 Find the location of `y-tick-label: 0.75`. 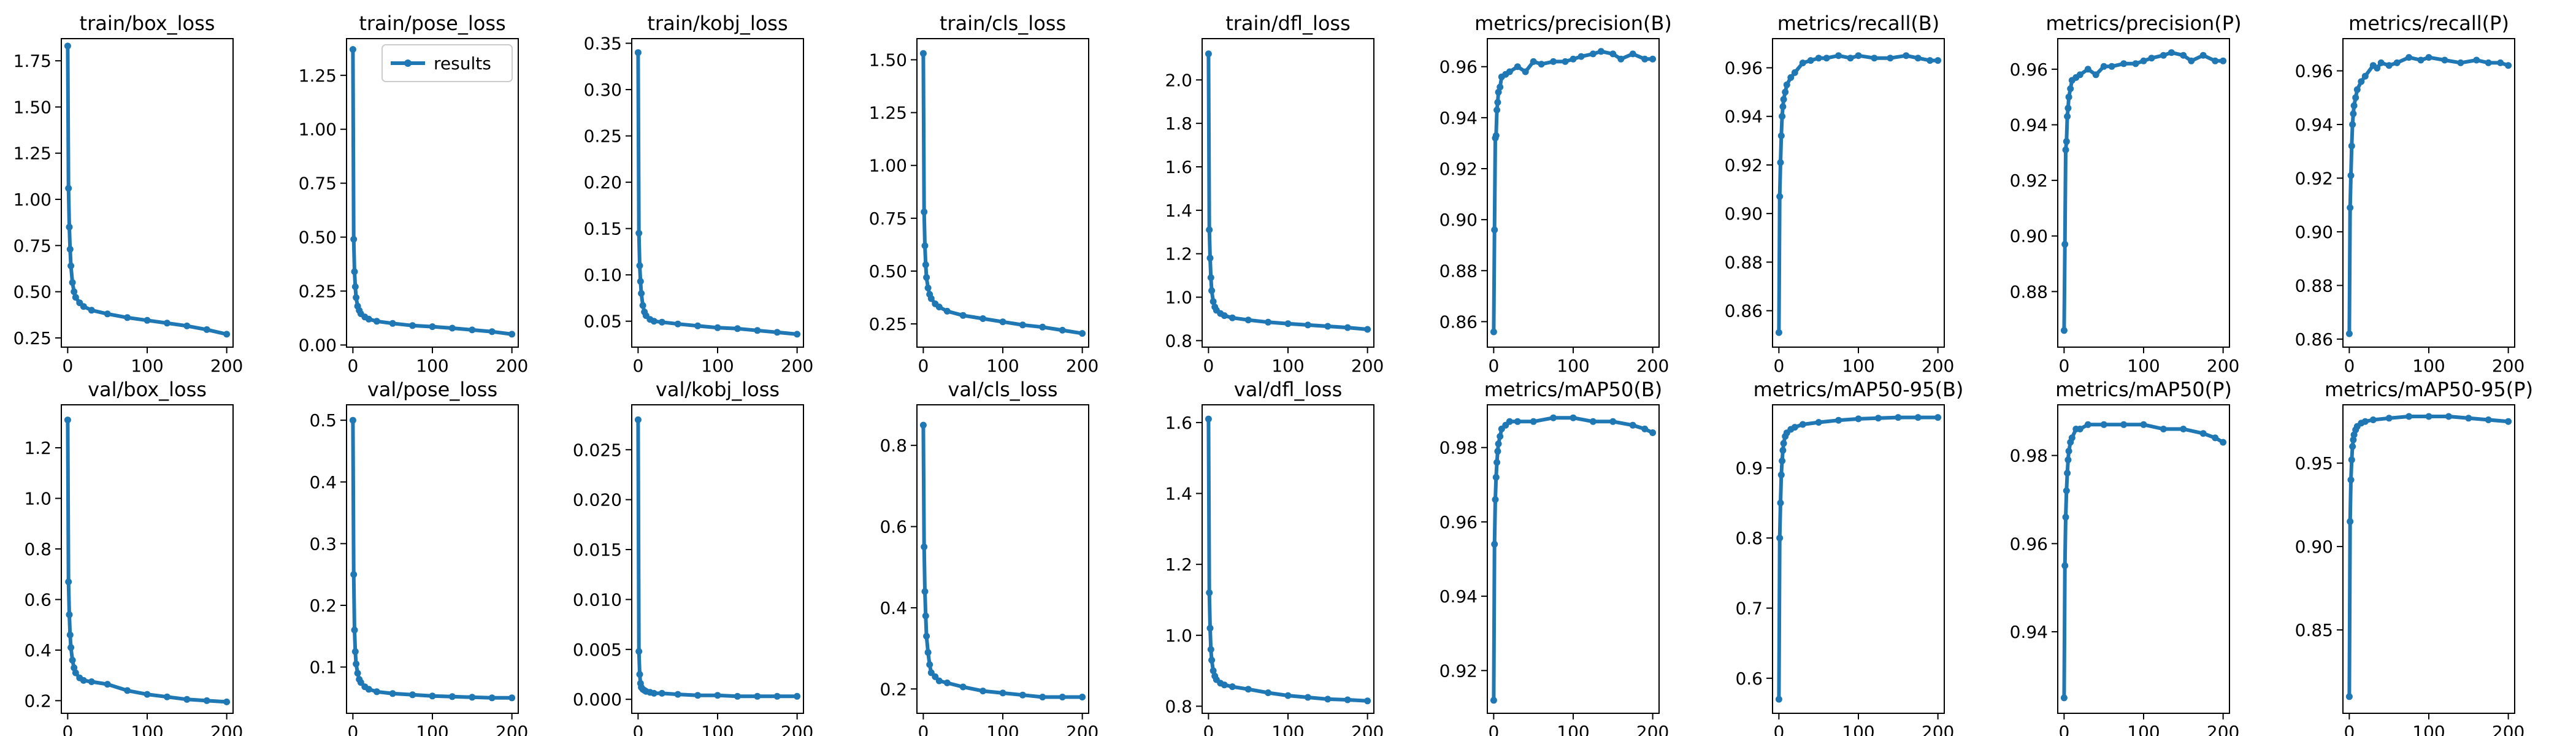

y-tick-label: 0.75 is located at coordinates (32, 246).